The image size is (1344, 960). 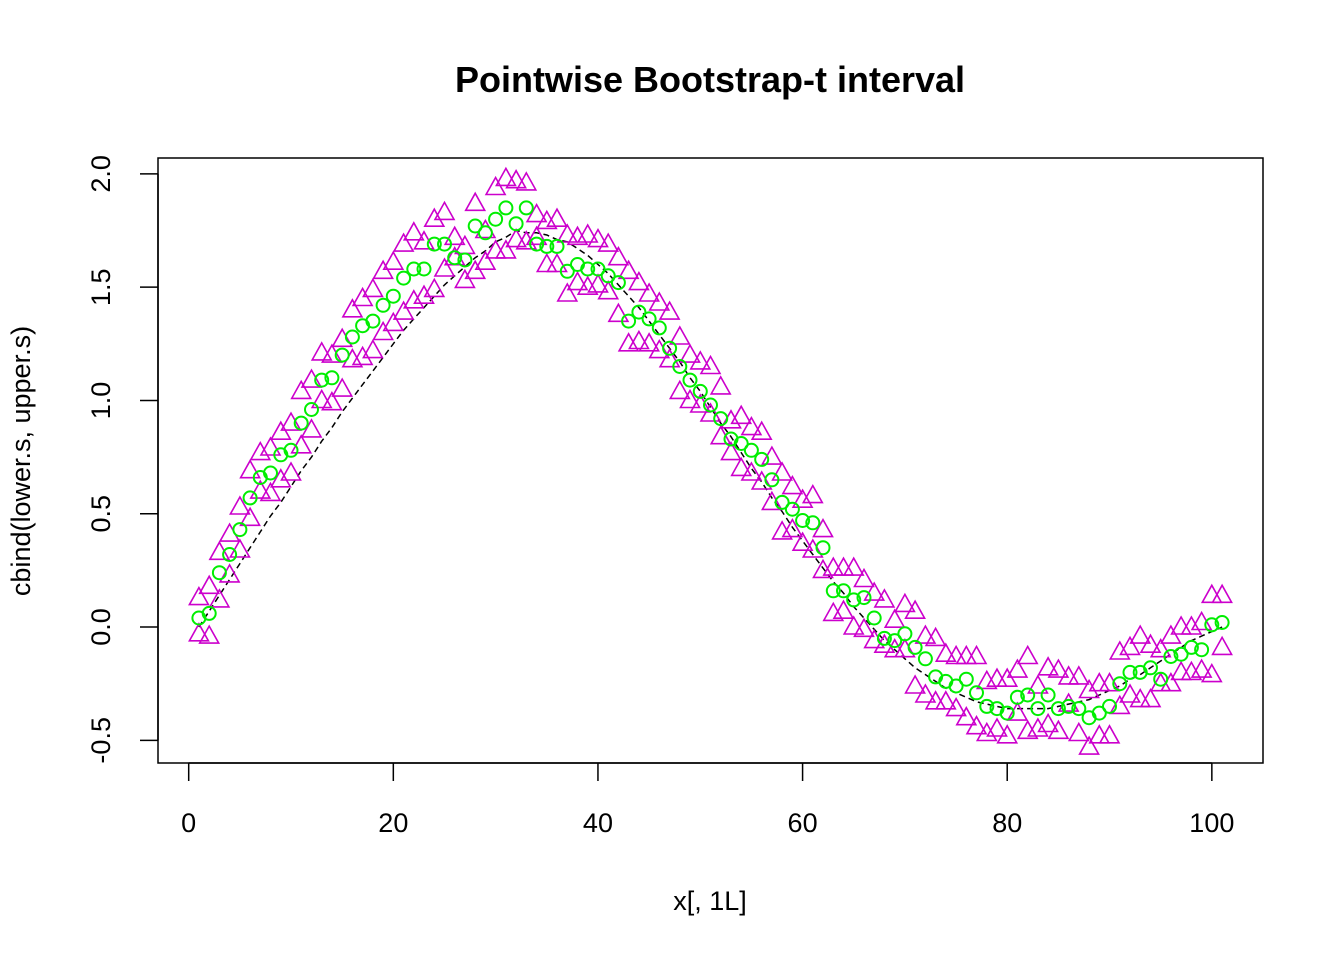 What do you see at coordinates (101, 174) in the screenshot?
I see `y-tick-label: 2.0` at bounding box center [101, 174].